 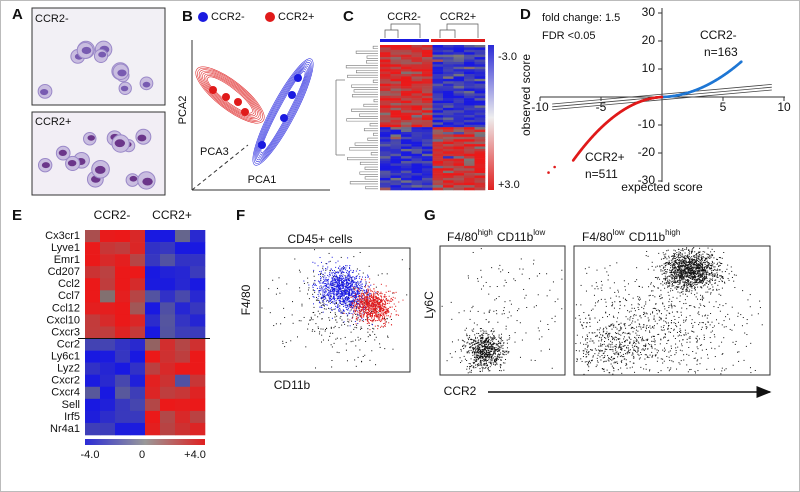 I want to click on axis-label: expected score, so click(x=662, y=187).